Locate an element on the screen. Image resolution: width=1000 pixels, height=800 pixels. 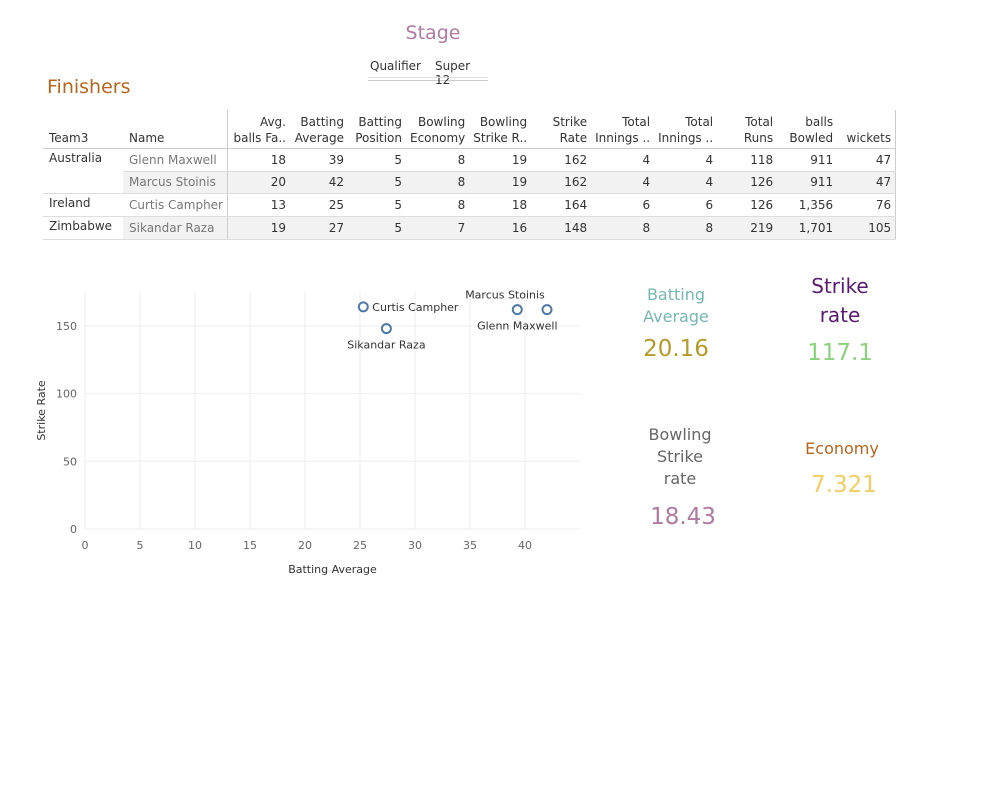
column-header: wickets is located at coordinates (869, 138).